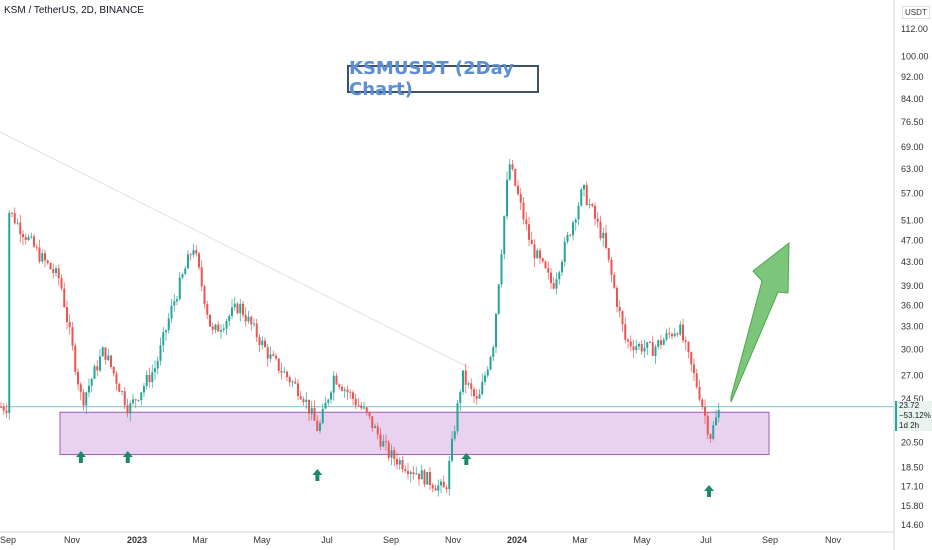 The image size is (932, 550). I want to click on time-tick-label: Mar, so click(200, 540).